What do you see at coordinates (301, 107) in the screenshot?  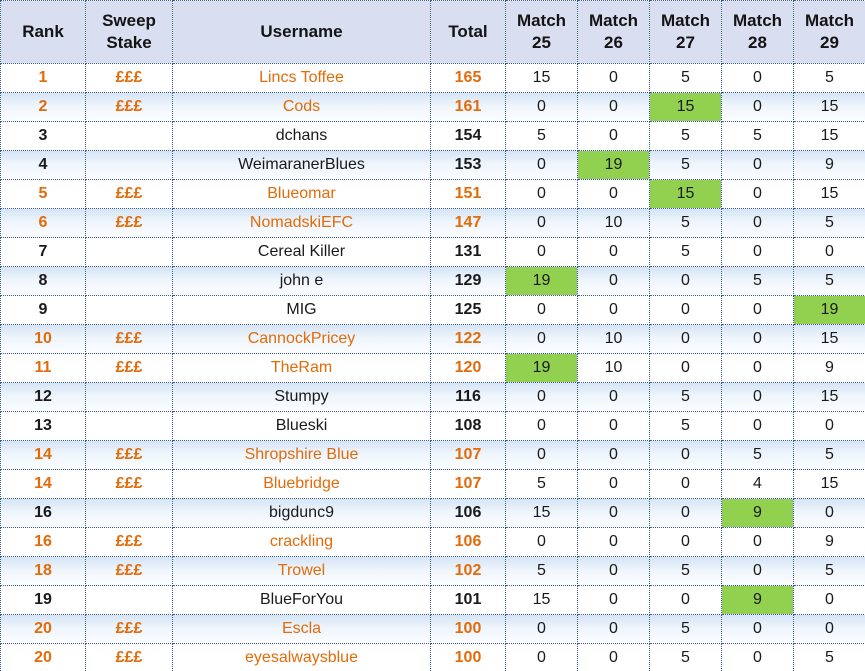 I see `username-cell: Cods` at bounding box center [301, 107].